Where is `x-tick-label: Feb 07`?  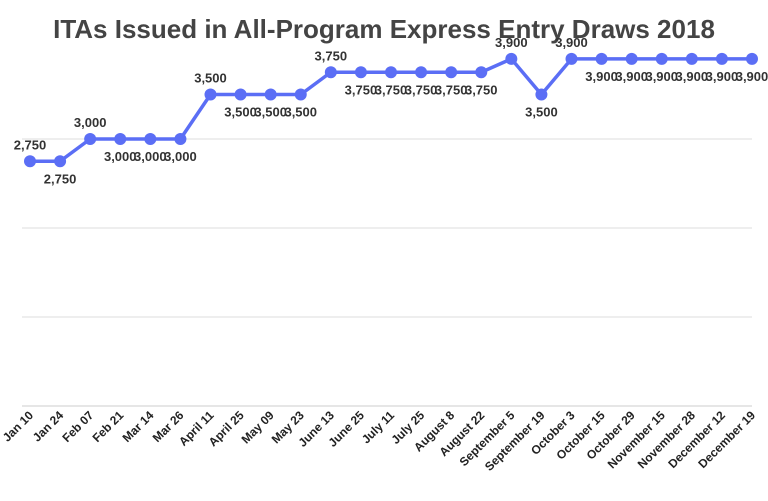
x-tick-label: Feb 07 is located at coordinates (78, 426).